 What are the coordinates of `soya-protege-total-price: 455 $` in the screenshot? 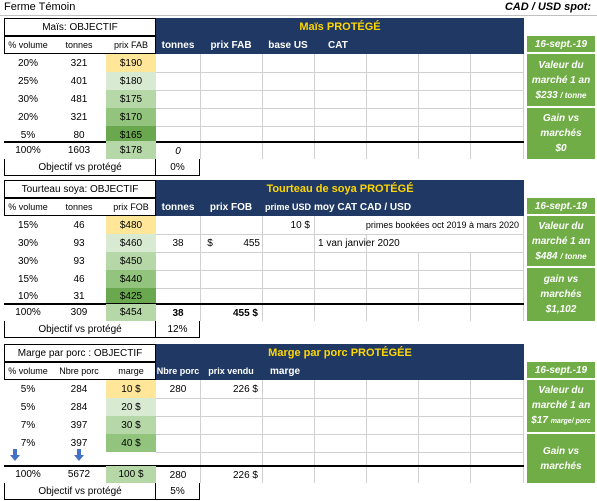 It's located at (245, 313).